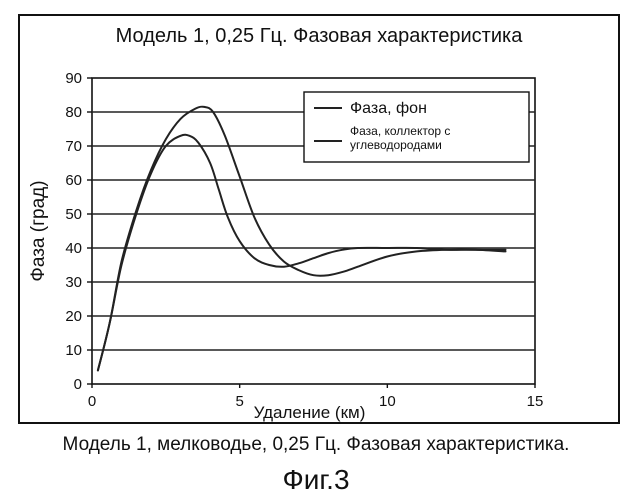  Describe the element at coordinates (316, 480) in the screenshot. I see `figure-label: Фиг.3` at that location.